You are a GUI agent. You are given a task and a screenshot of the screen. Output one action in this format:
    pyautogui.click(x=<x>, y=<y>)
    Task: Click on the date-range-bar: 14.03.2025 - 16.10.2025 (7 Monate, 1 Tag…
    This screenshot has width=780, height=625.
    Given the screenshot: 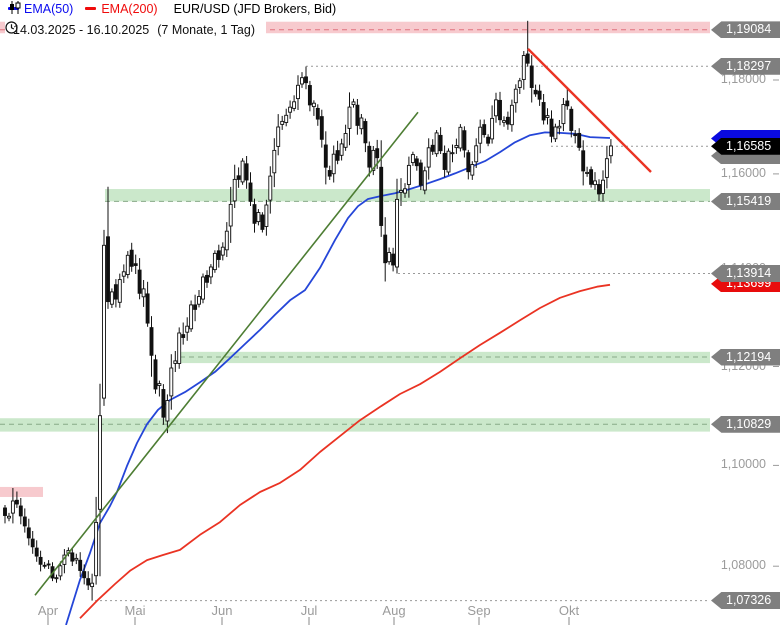 What is the action you would take?
    pyautogui.click(x=135, y=29)
    